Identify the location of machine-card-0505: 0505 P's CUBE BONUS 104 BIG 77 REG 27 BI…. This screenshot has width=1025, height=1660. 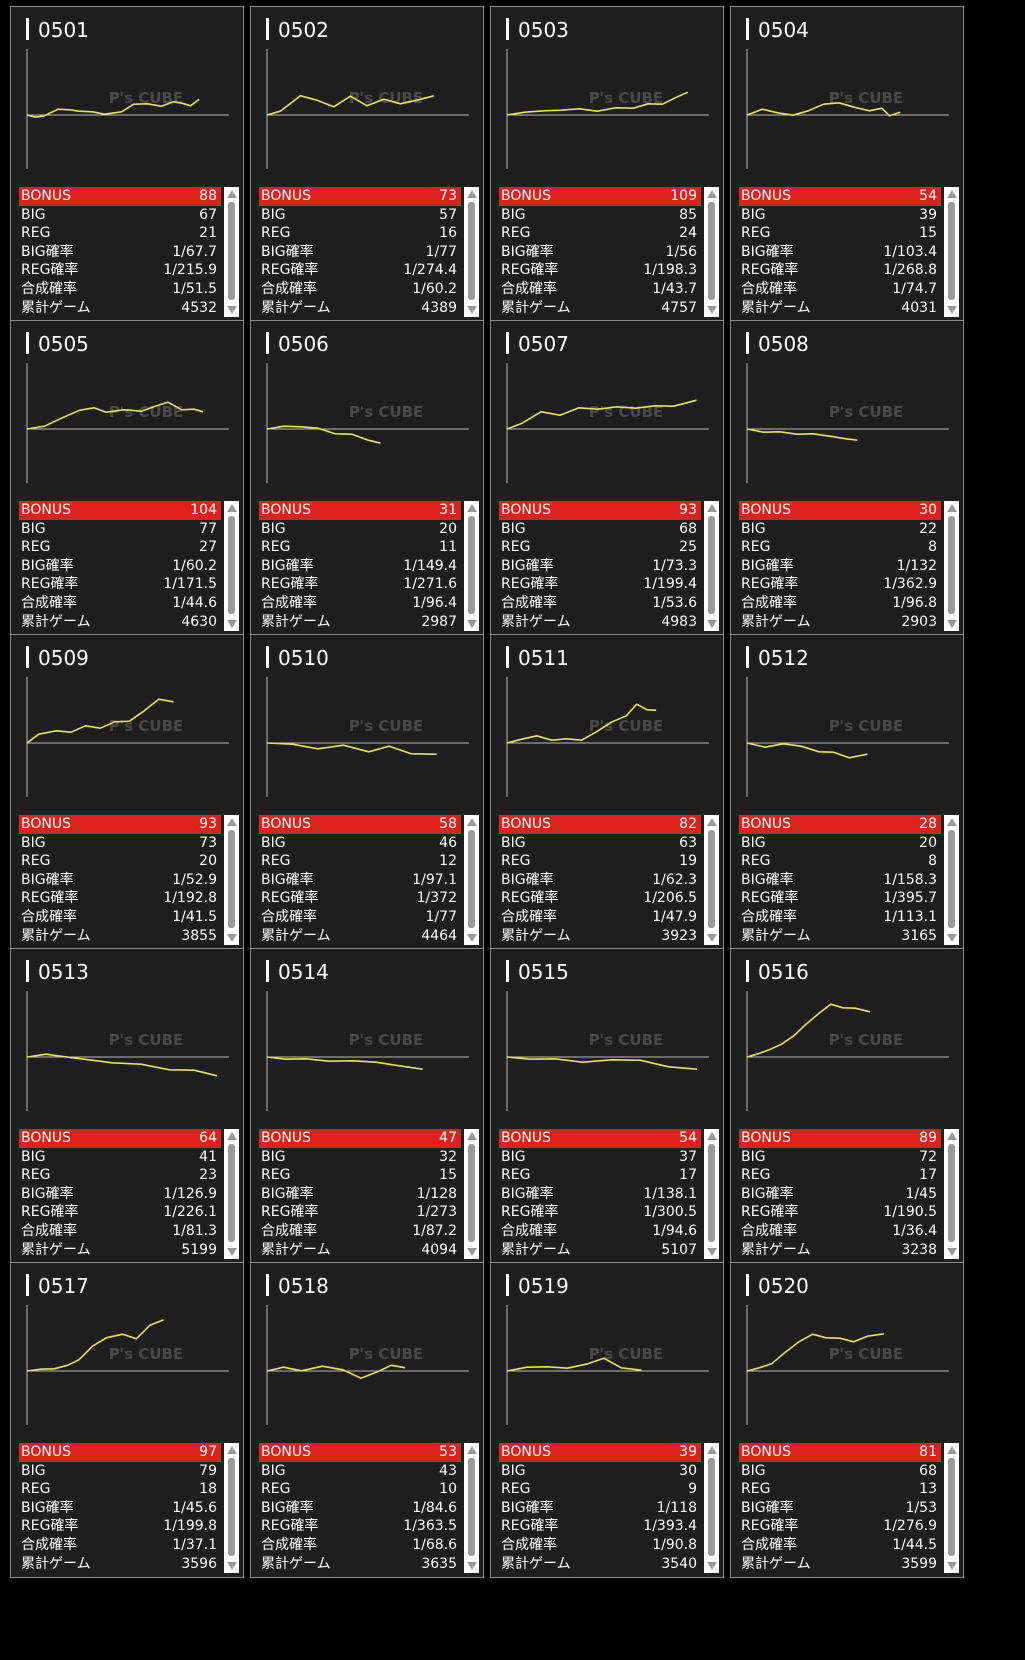
(127, 478).